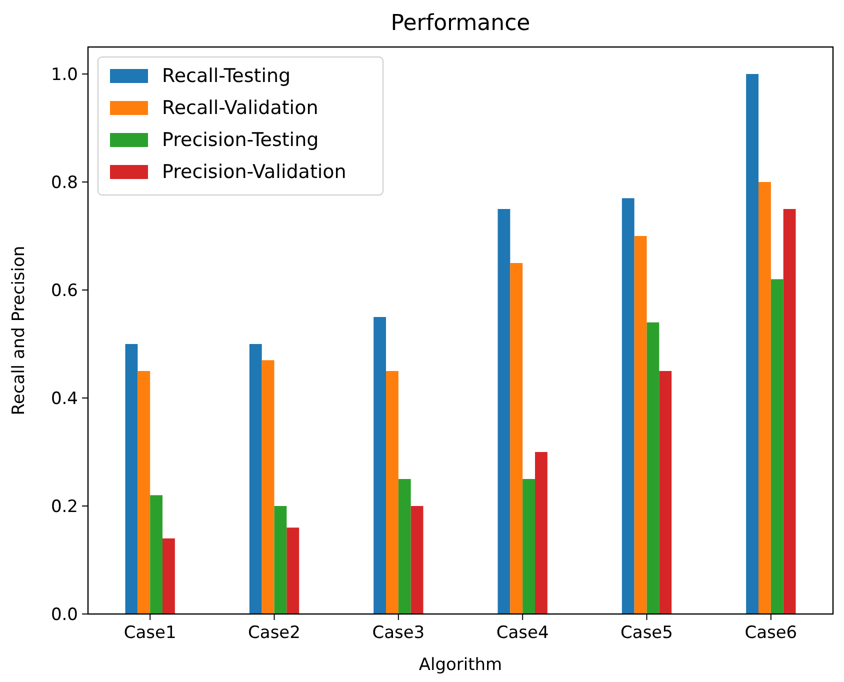 The height and width of the screenshot is (682, 844). I want to click on x-tick-label: Case4, so click(522, 633).